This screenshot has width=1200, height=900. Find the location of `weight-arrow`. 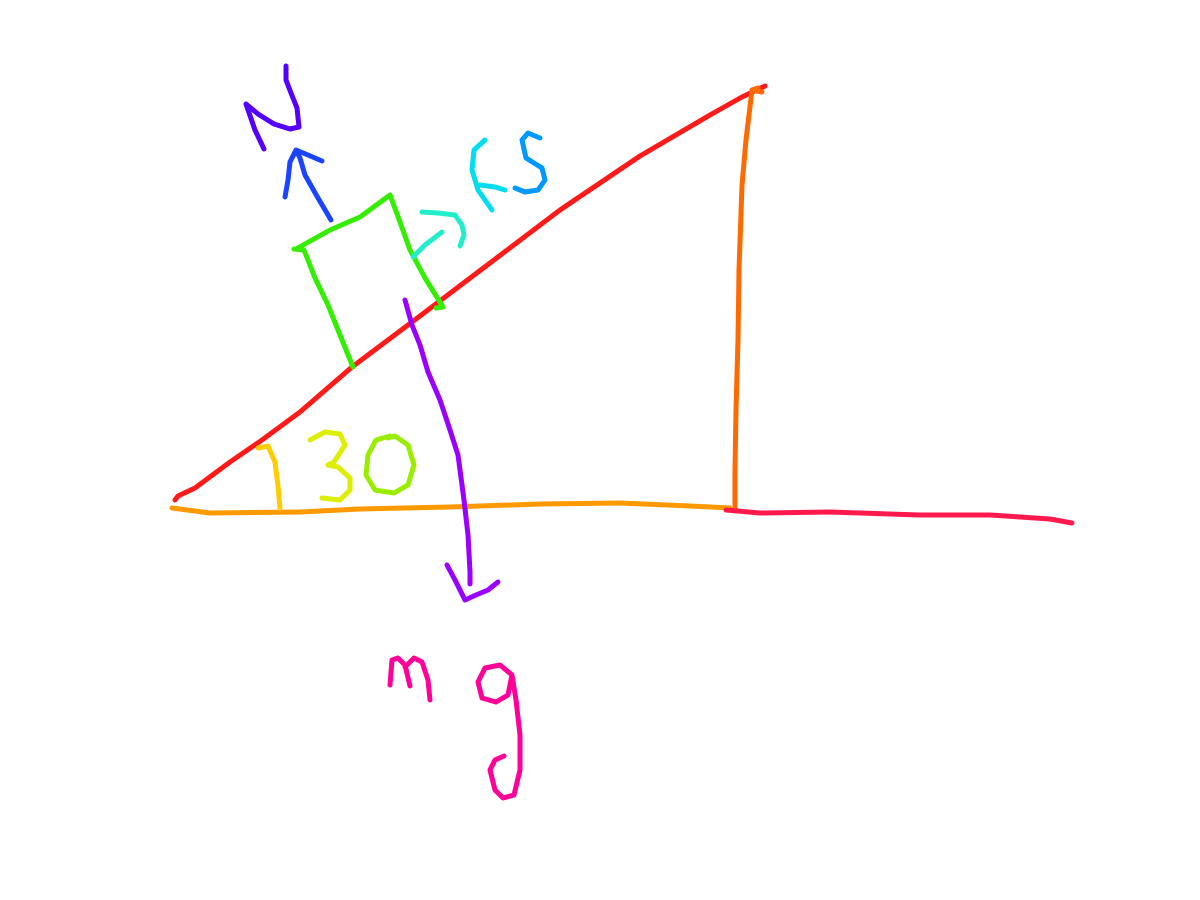

weight-arrow is located at coordinates (451, 450).